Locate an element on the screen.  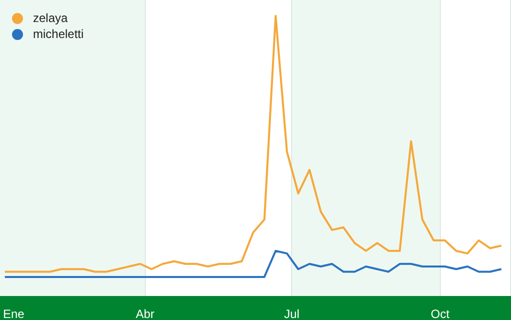
x-tick-label: Abr is located at coordinates (145, 313).